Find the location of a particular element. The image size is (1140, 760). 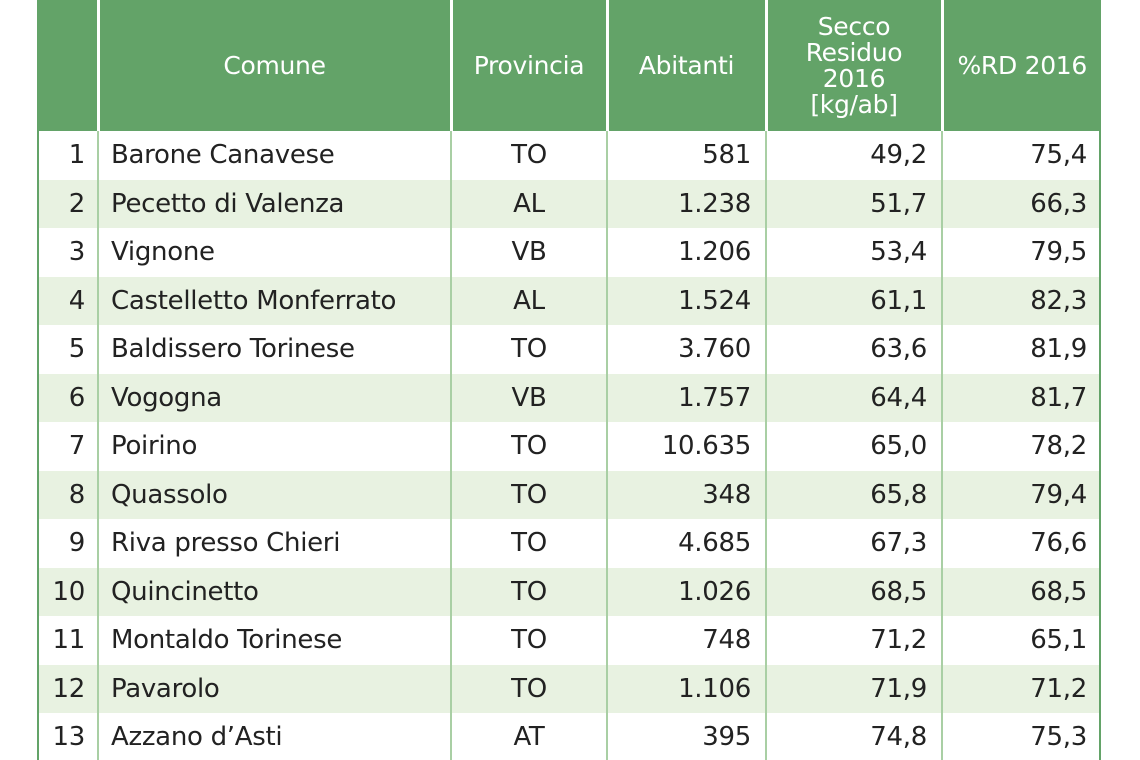

cell-rd-2016: 75,3 is located at coordinates (1021, 736).